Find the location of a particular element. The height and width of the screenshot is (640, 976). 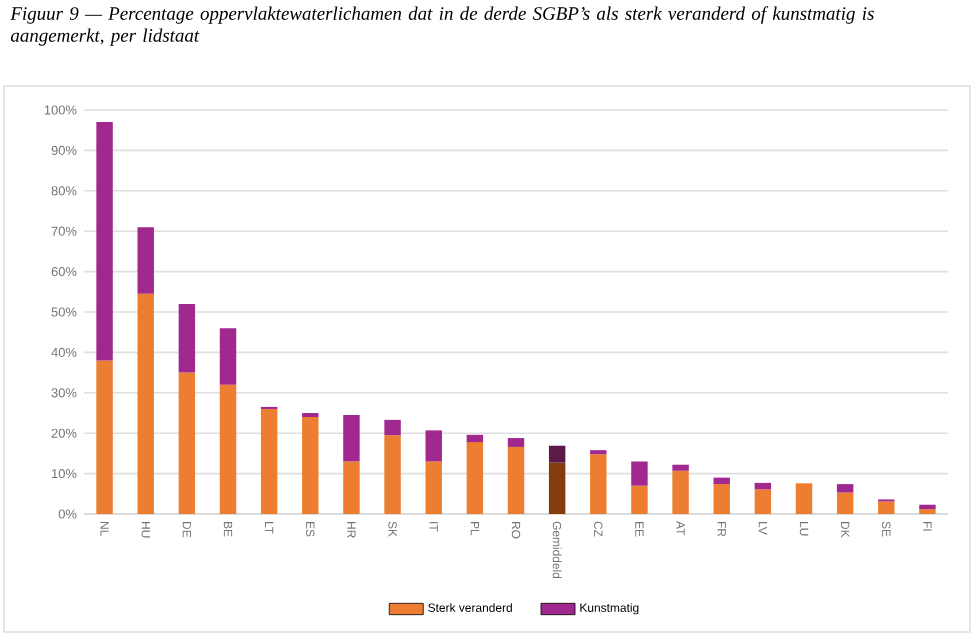

chart-title: Figuur 9 — Percentage oppervlaktewaterlichamen dat in de derde SGBP’s als sterk veranderd of kunstmatig is aangemerkt, per lidstaat is located at coordinates (442, 26).